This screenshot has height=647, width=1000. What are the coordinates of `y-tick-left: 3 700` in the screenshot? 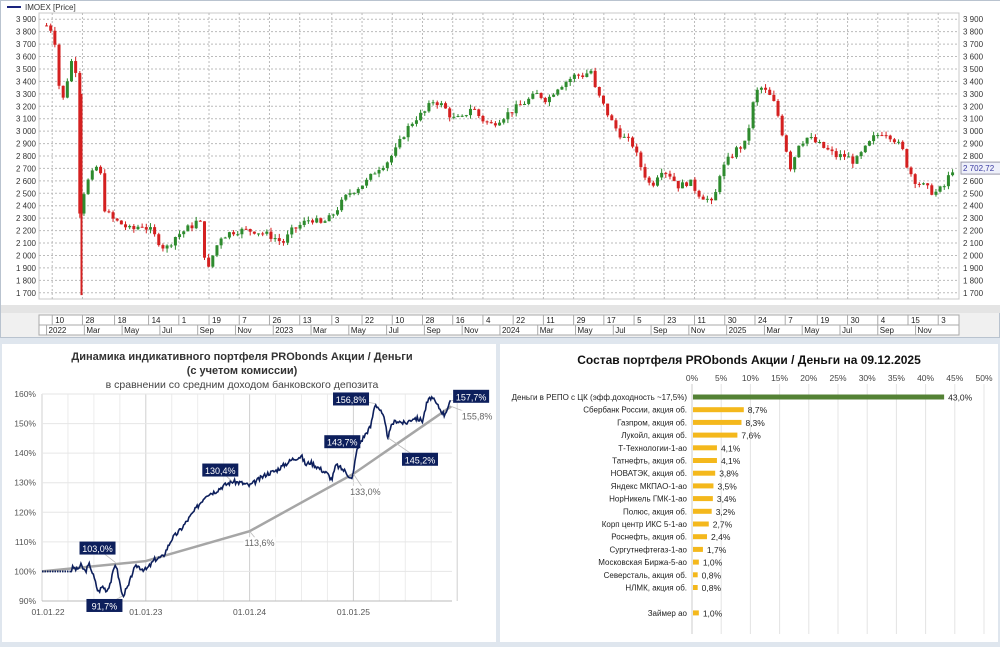 It's located at (26, 44).